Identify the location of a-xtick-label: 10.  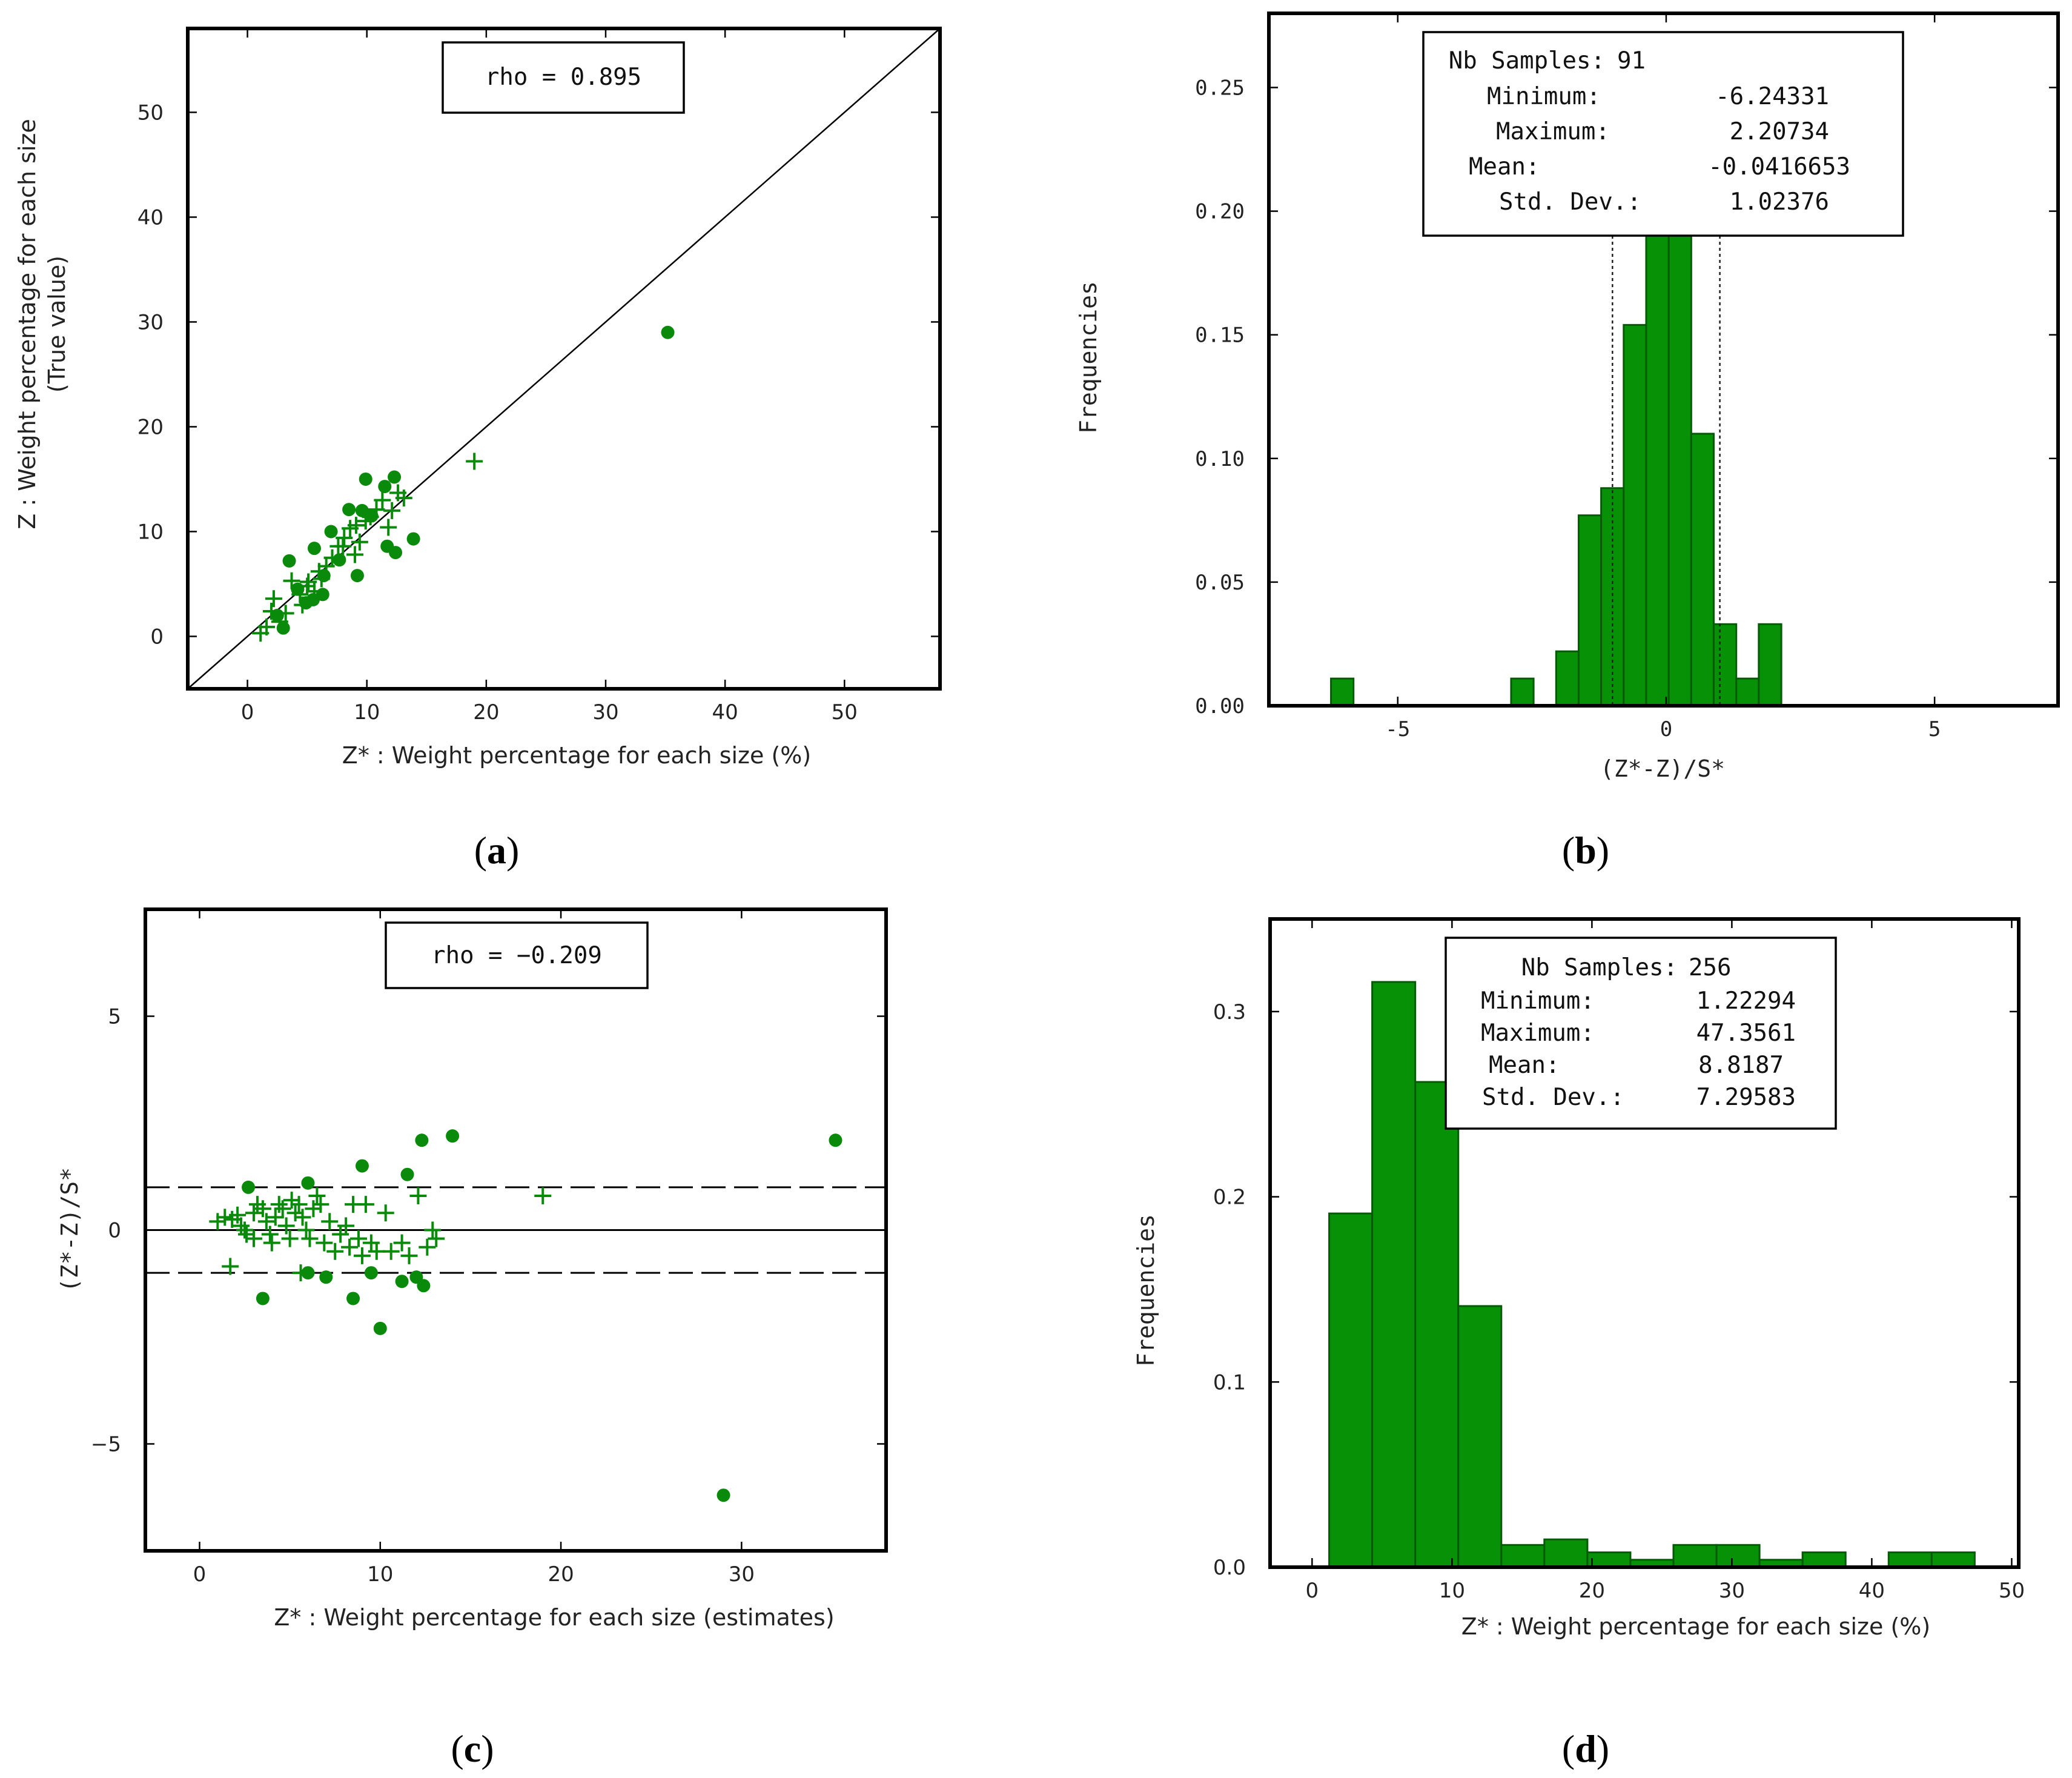
(367, 712).